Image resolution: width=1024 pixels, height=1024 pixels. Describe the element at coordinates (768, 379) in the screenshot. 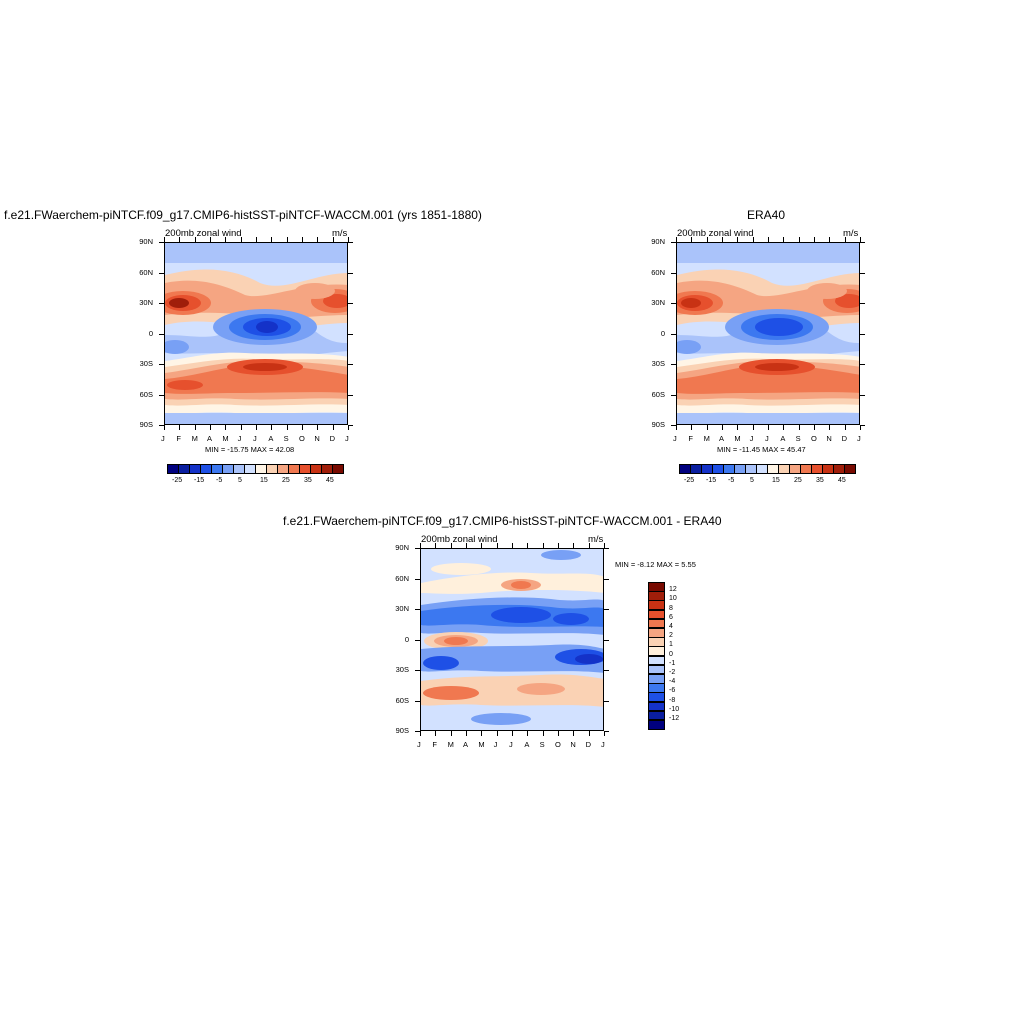

I see `sh-jet-mid` at that location.